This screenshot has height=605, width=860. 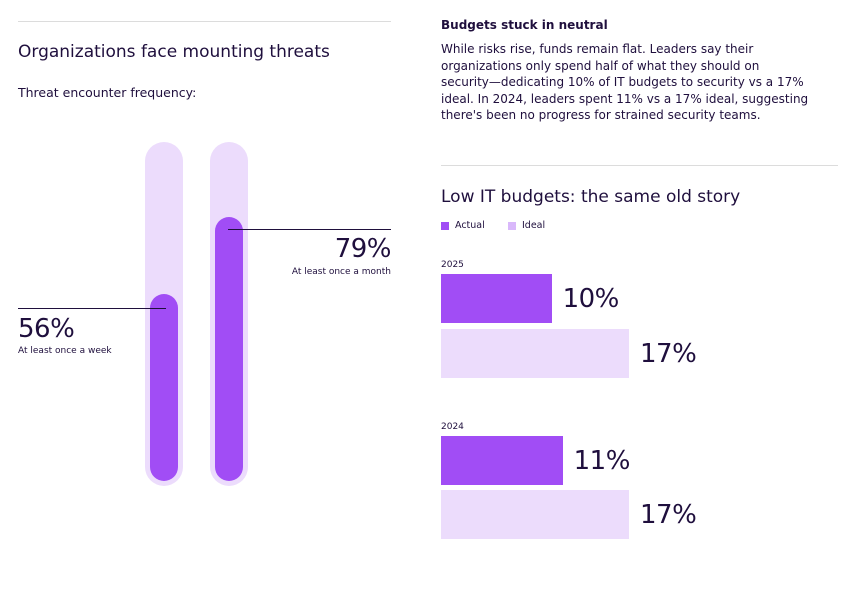 I want to click on right-divider, so click(x=639, y=165).